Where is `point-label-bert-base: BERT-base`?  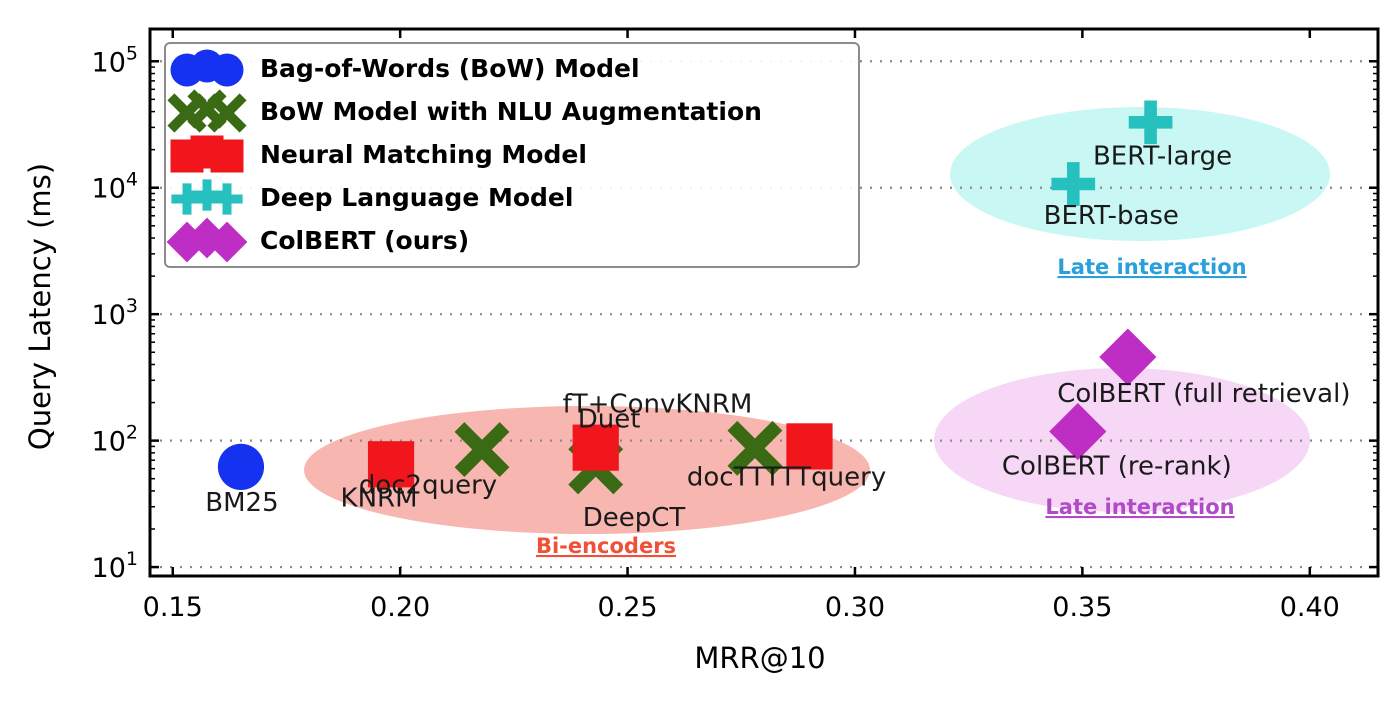
point-label-bert-base: BERT-base is located at coordinates (1111, 216).